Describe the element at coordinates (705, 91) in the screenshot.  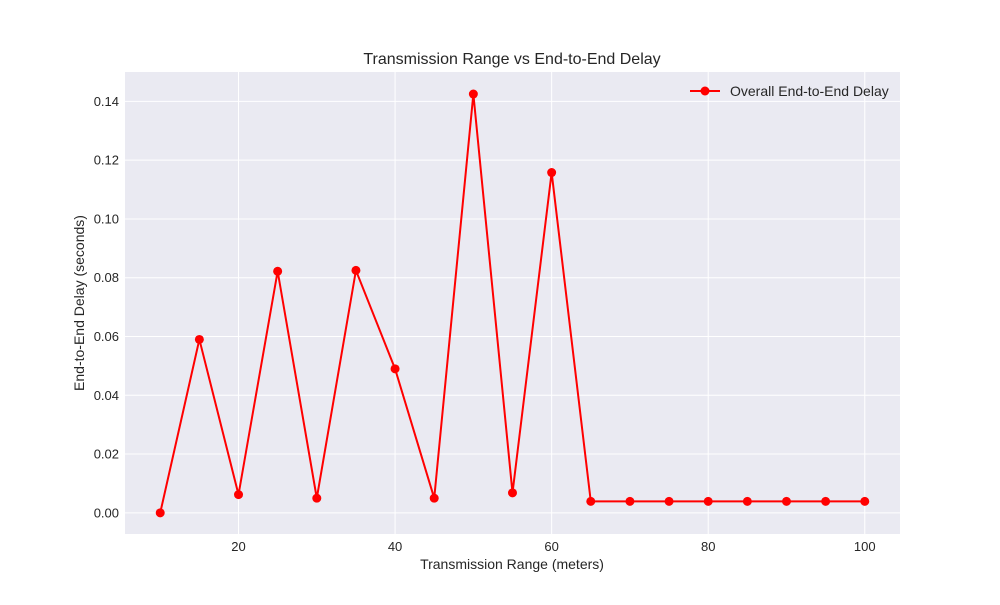
I see `legend-marker` at that location.